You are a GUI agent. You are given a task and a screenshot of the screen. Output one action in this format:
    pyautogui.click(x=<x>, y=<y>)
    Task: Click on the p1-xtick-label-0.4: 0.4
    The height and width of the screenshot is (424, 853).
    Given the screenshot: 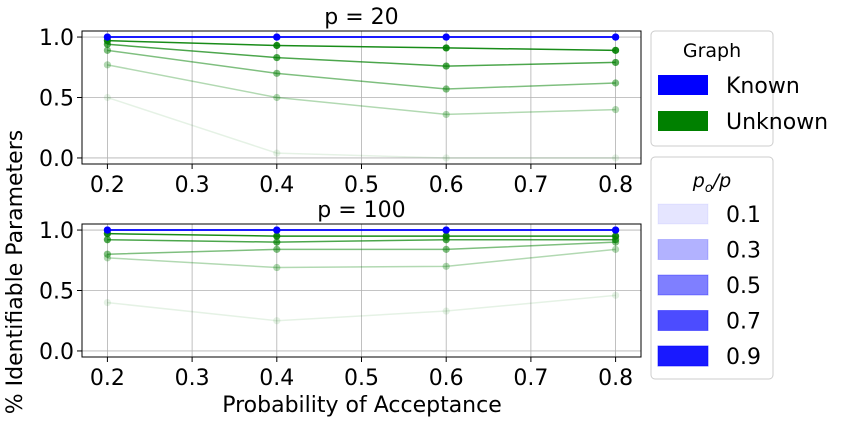 What is the action you would take?
    pyautogui.click(x=276, y=378)
    